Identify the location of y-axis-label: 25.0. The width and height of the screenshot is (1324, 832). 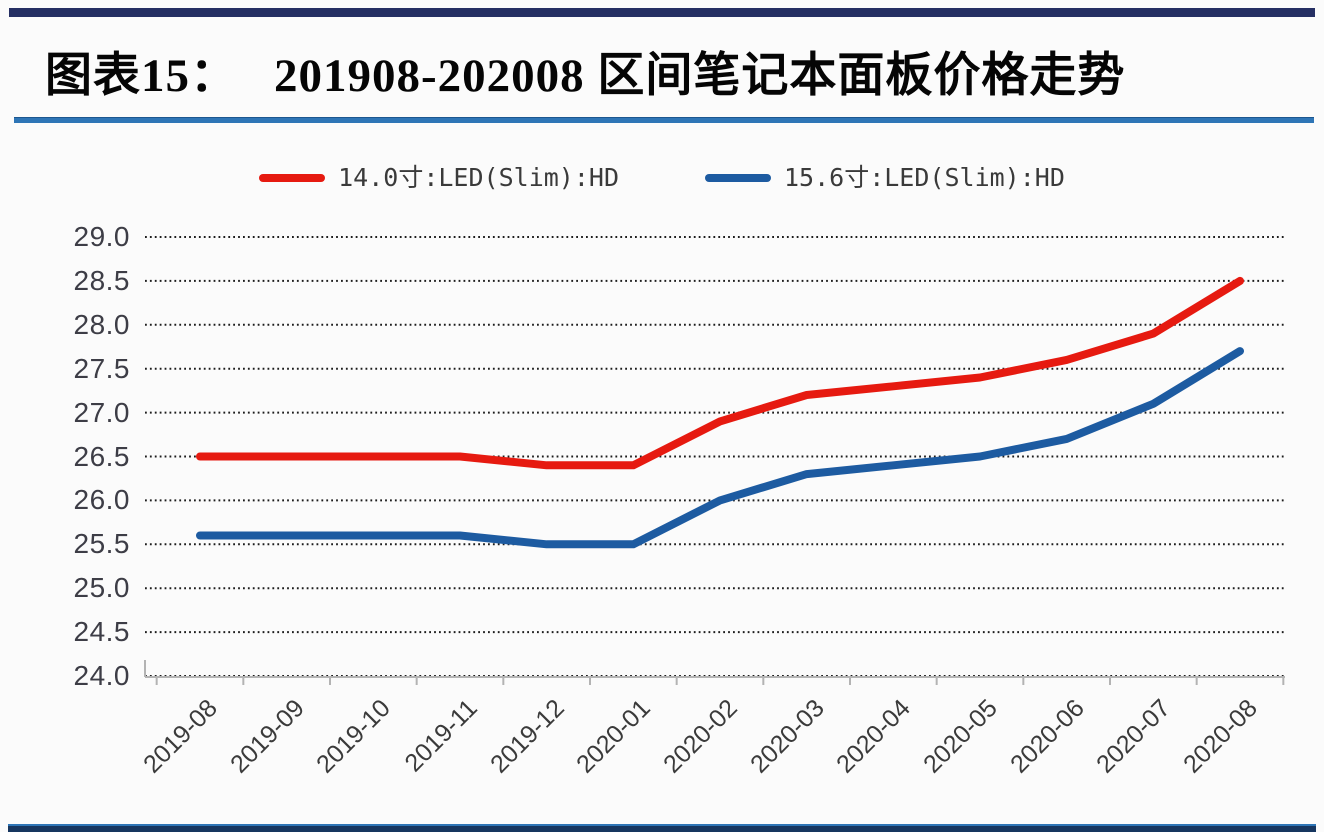
(101, 588).